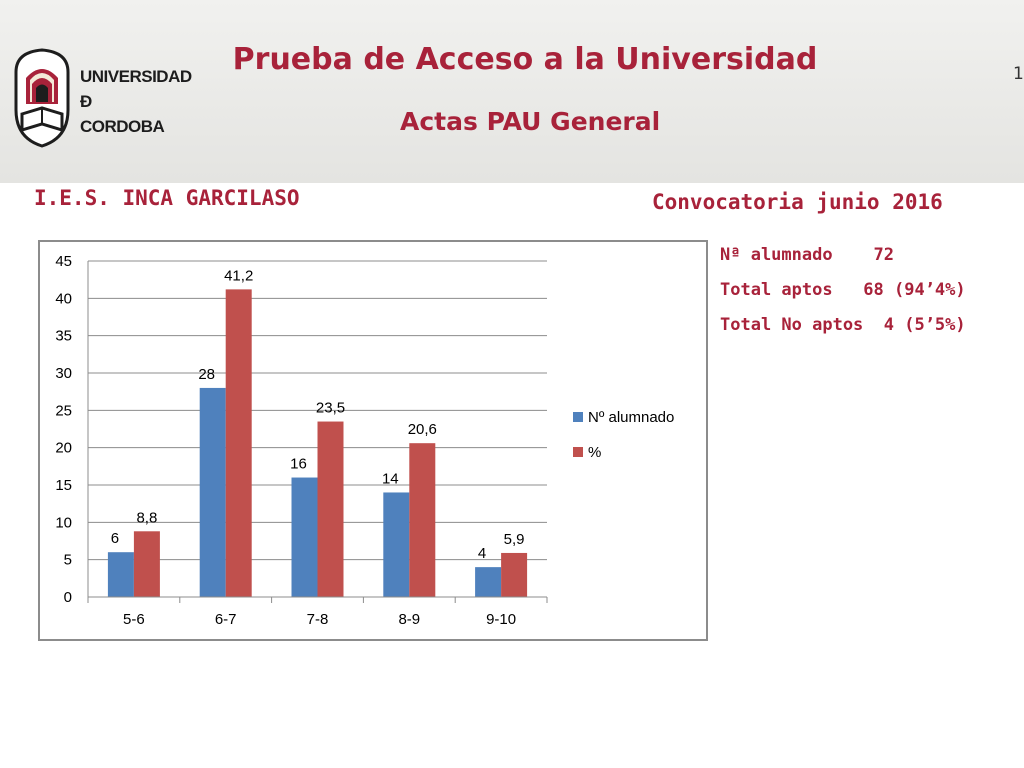 This screenshot has width=1024, height=768. Describe the element at coordinates (525, 59) in the screenshot. I see `page-title: Prueba de Acceso a la Universidad` at that location.